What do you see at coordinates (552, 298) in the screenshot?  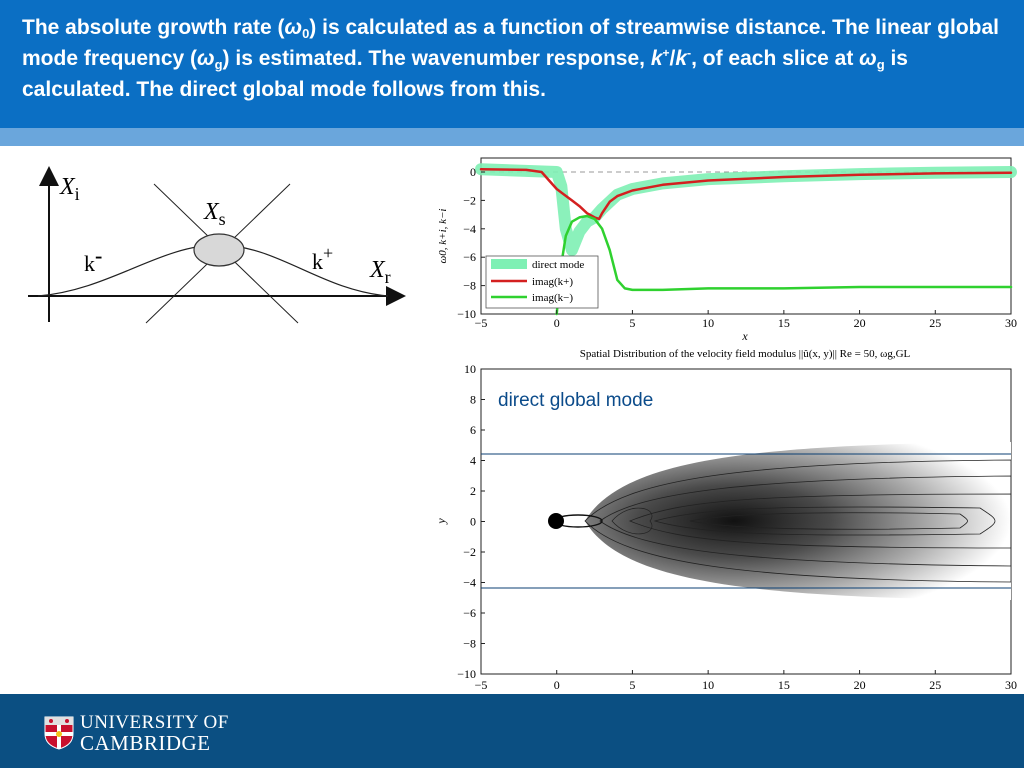 I see `legend-imag-kminus: imag(k−)` at bounding box center [552, 298].